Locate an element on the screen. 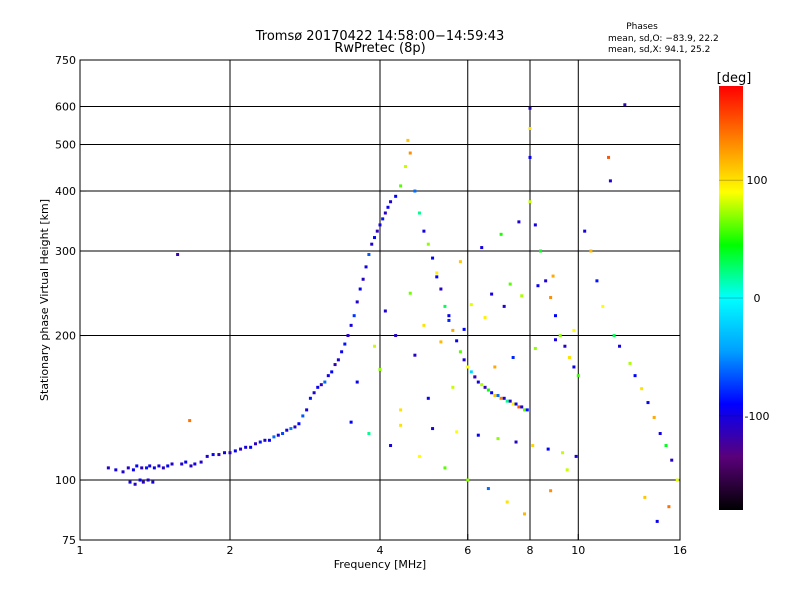  y-tick-label: 400 is located at coordinates (65, 191).